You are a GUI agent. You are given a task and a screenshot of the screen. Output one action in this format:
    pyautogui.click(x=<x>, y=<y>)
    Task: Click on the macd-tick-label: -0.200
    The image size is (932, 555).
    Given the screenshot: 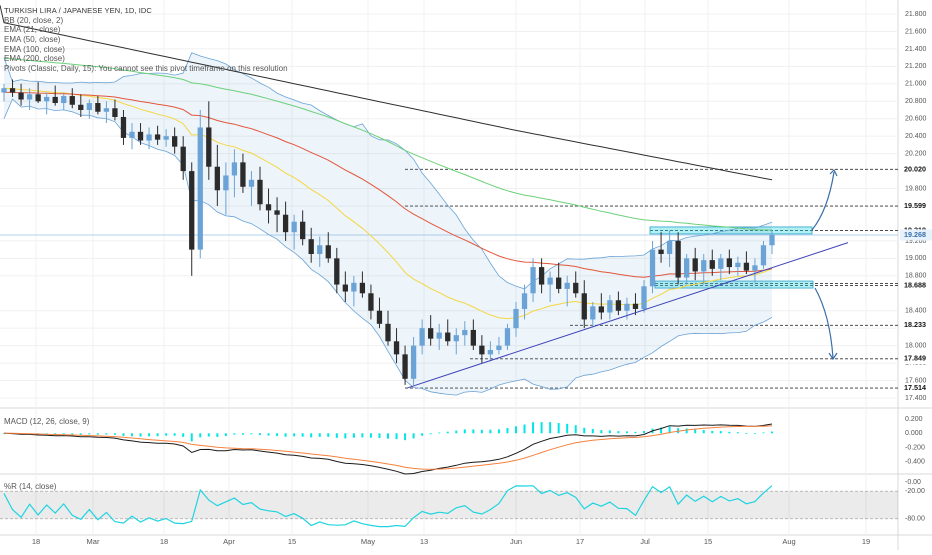 What is the action you would take?
    pyautogui.click(x=915, y=447)
    